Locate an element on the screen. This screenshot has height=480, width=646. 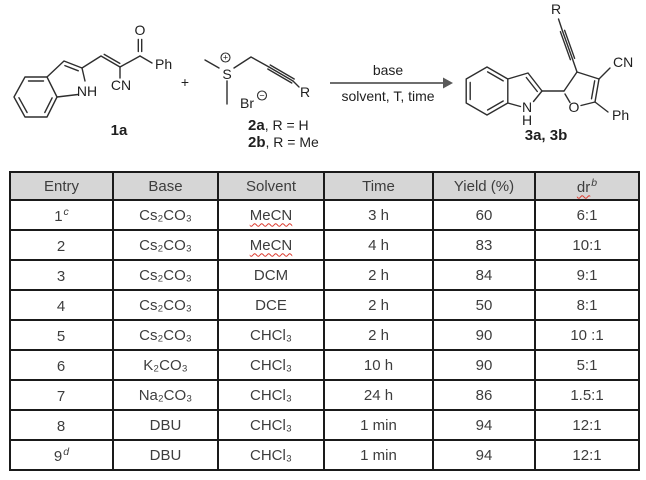
entry-value: 3 is located at coordinates (61, 276).